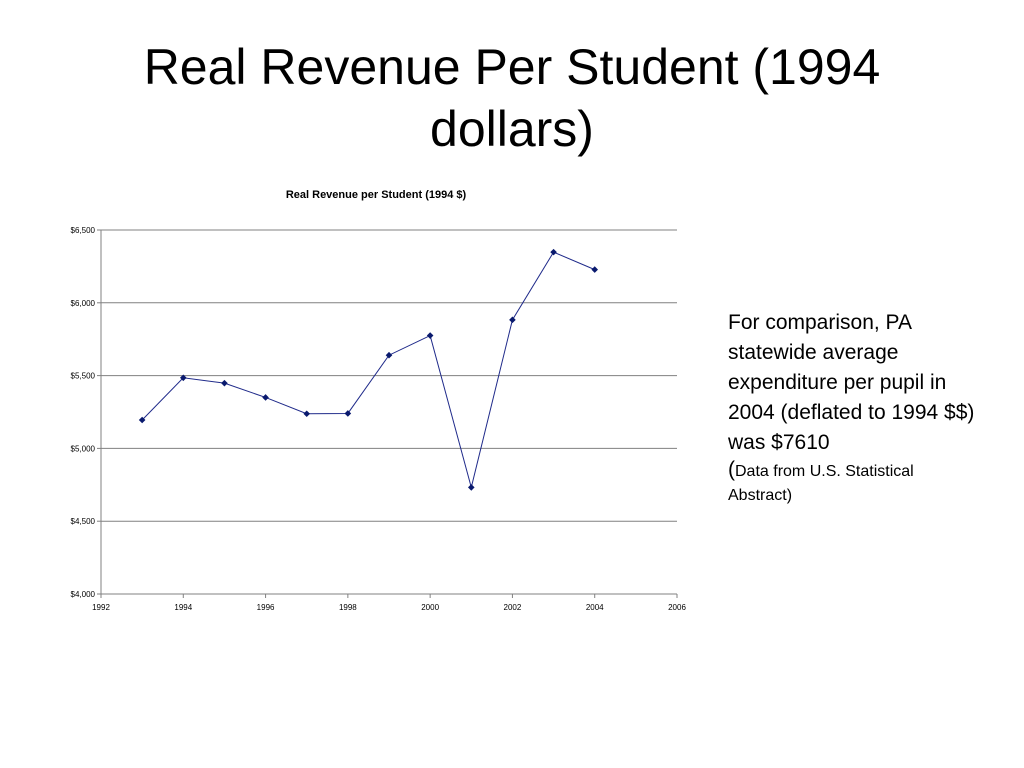 Image resolution: width=1024 pixels, height=768 pixels. What do you see at coordinates (731, 469) in the screenshot?
I see `source-paren: (` at bounding box center [731, 469].